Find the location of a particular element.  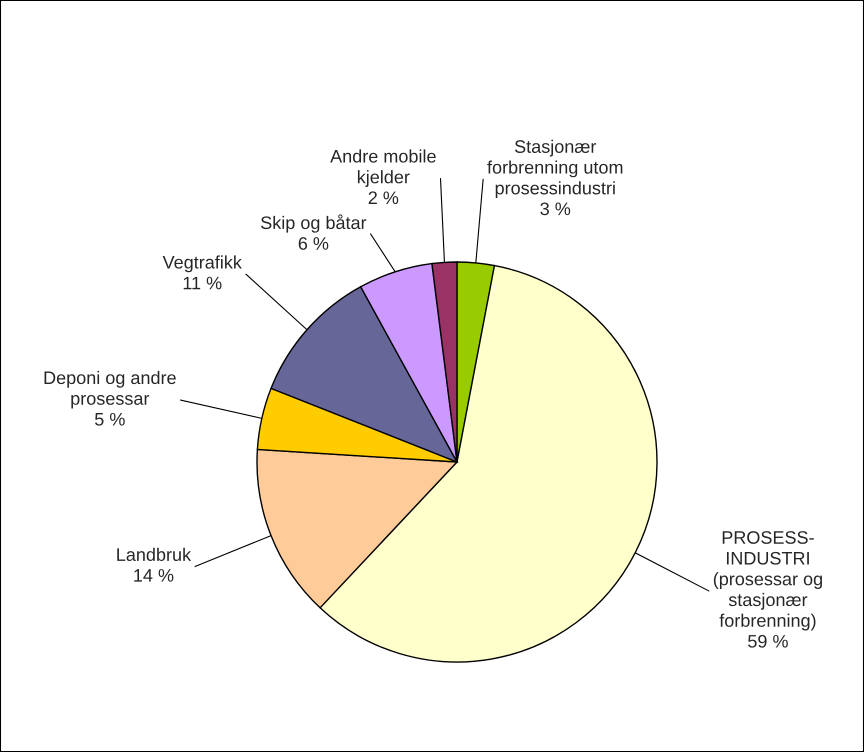

data-label: 6 % is located at coordinates (313, 243).